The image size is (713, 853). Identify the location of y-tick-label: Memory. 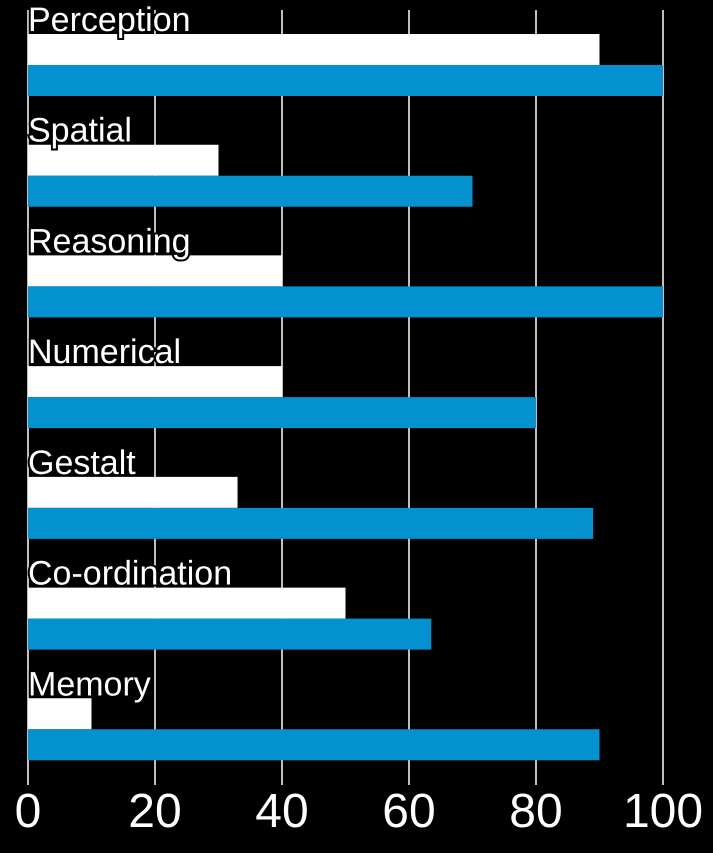
(89, 684).